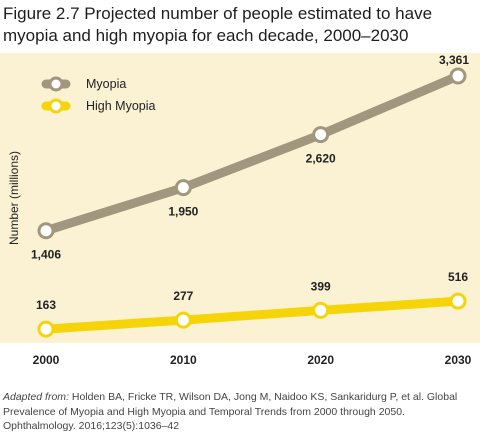 This screenshot has width=480, height=446. I want to click on high-myopia-point-2020, so click(321, 310).